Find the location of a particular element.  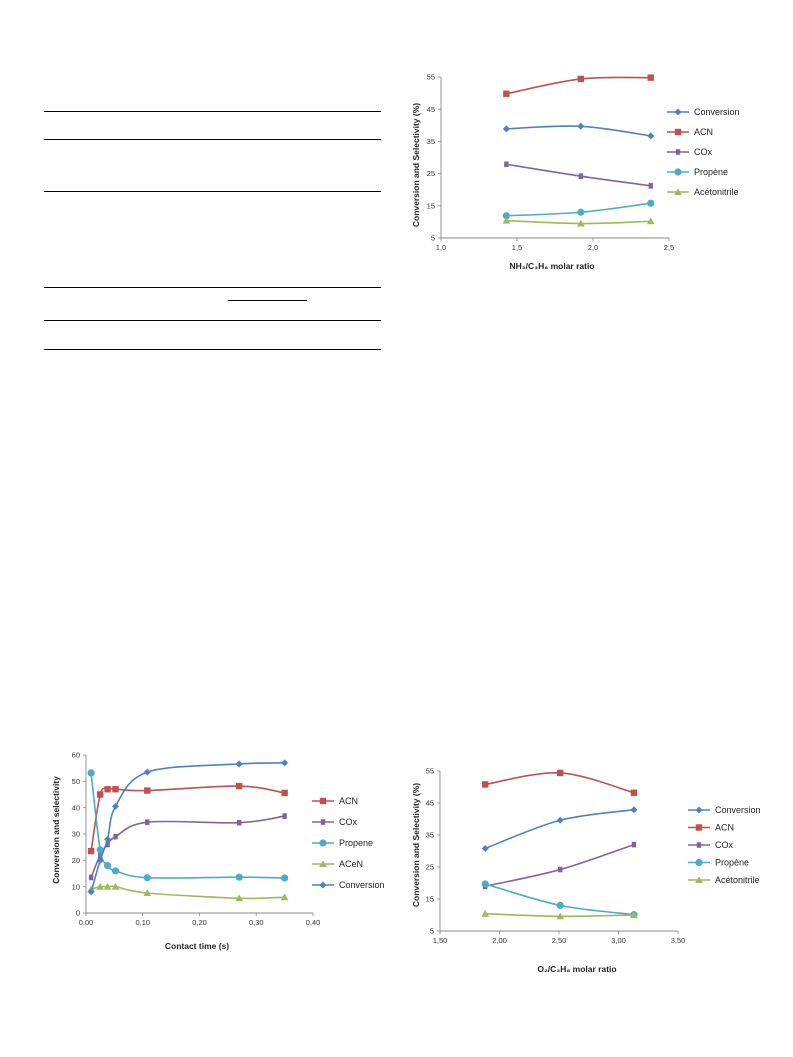

y-tick-label: 0 is located at coordinates (78, 913).